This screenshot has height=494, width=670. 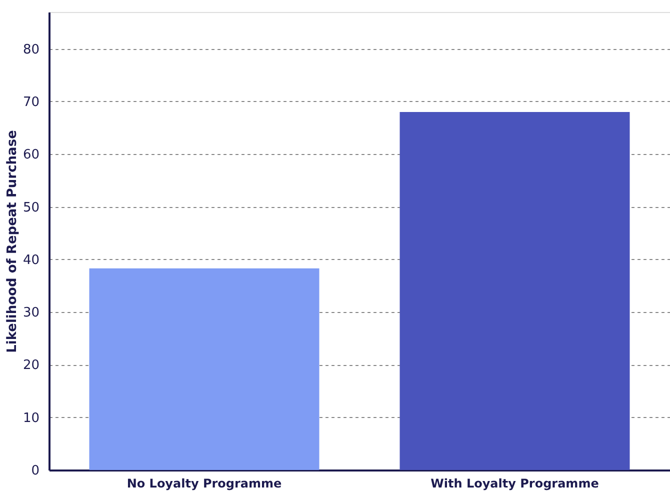 What do you see at coordinates (31, 313) in the screenshot?
I see `y-tick-label: 30` at bounding box center [31, 313].